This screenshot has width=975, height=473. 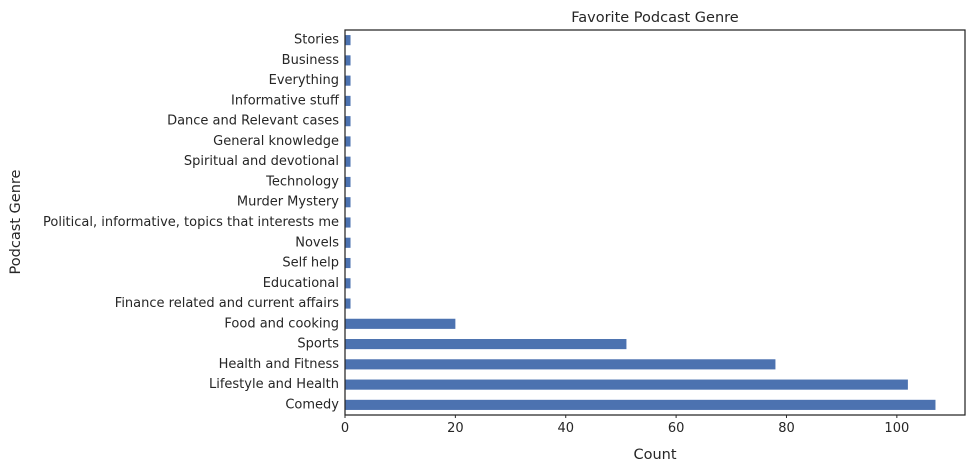 I want to click on y-tick-label: Finance related and current affairs, so click(x=227, y=303).